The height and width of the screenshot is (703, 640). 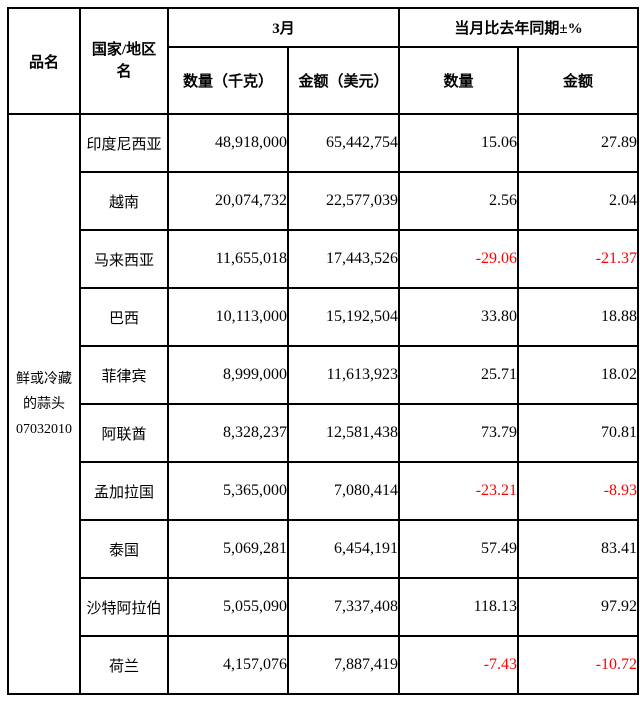 What do you see at coordinates (44, 61) in the screenshot?
I see `header-product-col: 品名` at bounding box center [44, 61].